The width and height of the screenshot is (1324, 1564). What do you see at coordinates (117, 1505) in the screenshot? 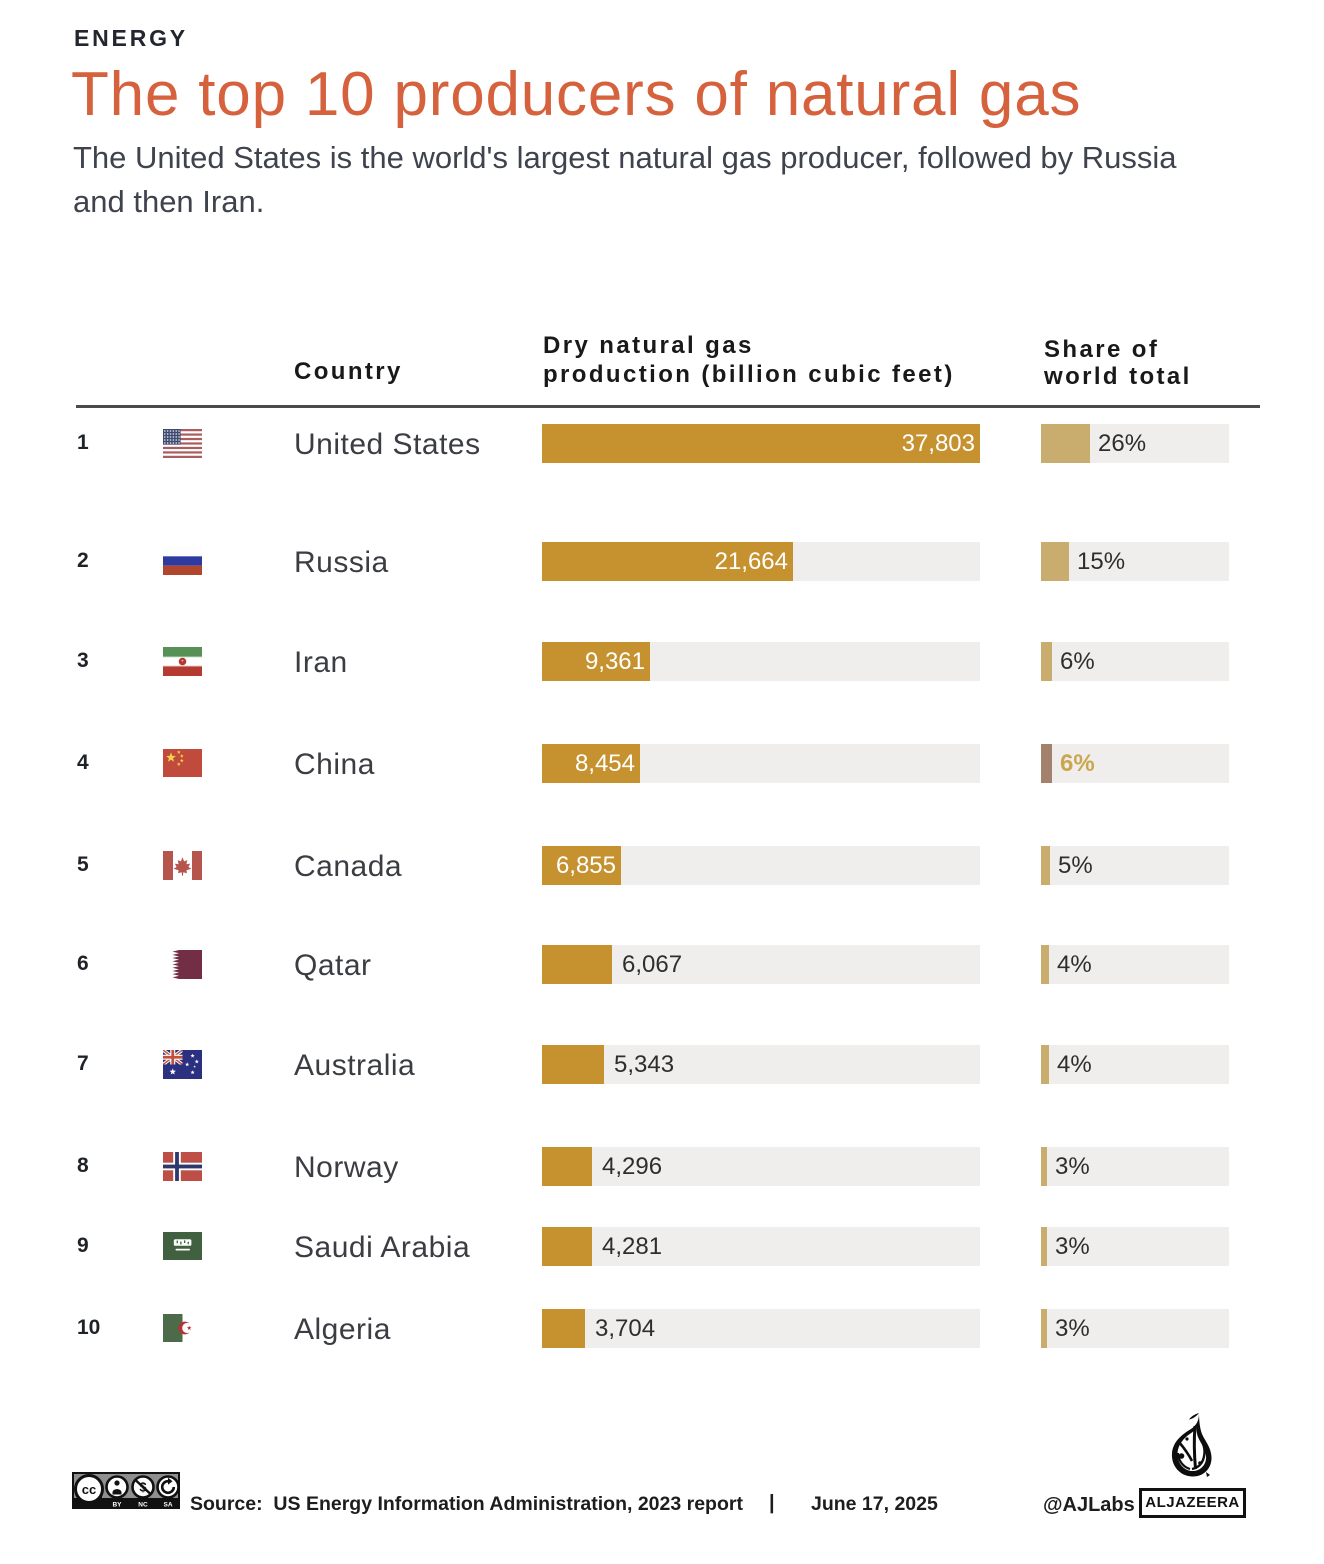
I see `svg-text: BY` at bounding box center [117, 1505].